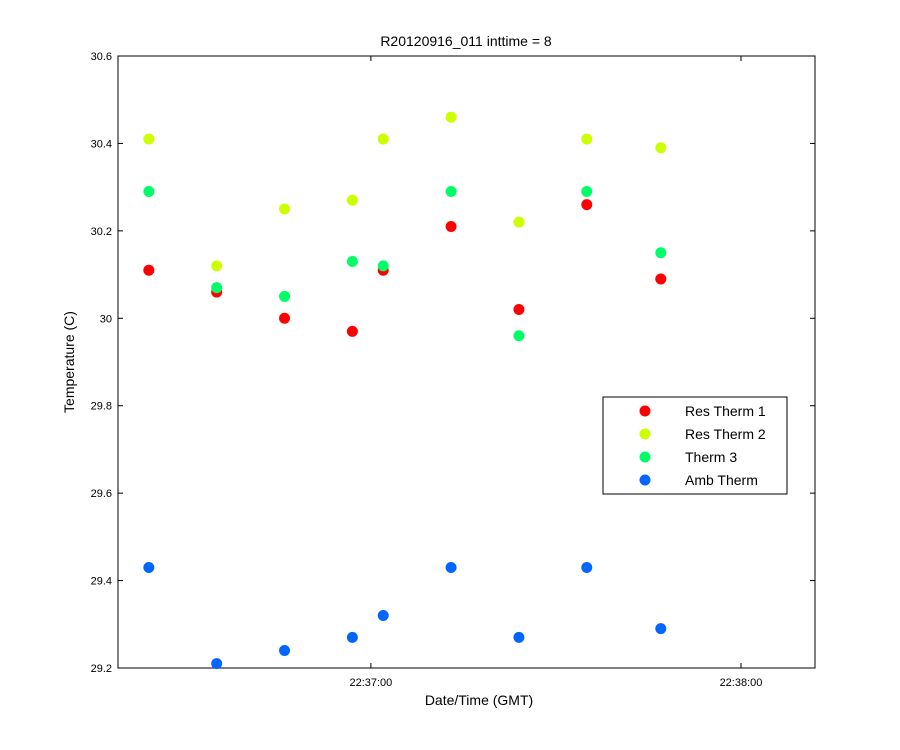 This screenshot has height=750, width=900. What do you see at coordinates (466, 41) in the screenshot?
I see `chart-title: R20120916_011 inttime = 8` at bounding box center [466, 41].